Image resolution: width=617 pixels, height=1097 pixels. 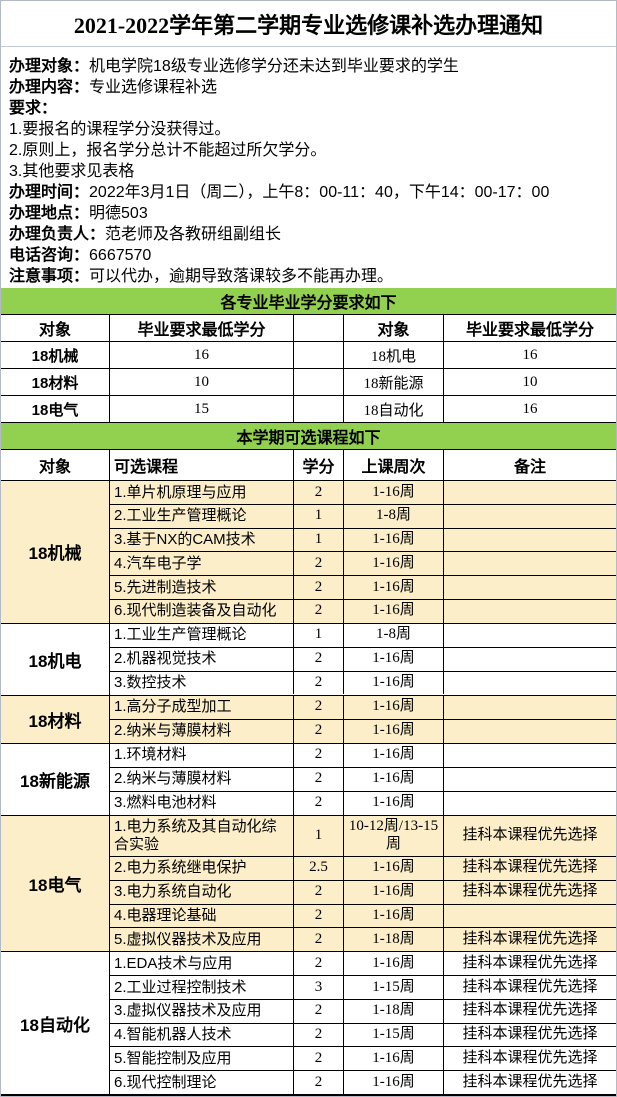 What do you see at coordinates (49, 192) in the screenshot?
I see `info-label: 办理时间：` at bounding box center [49, 192].